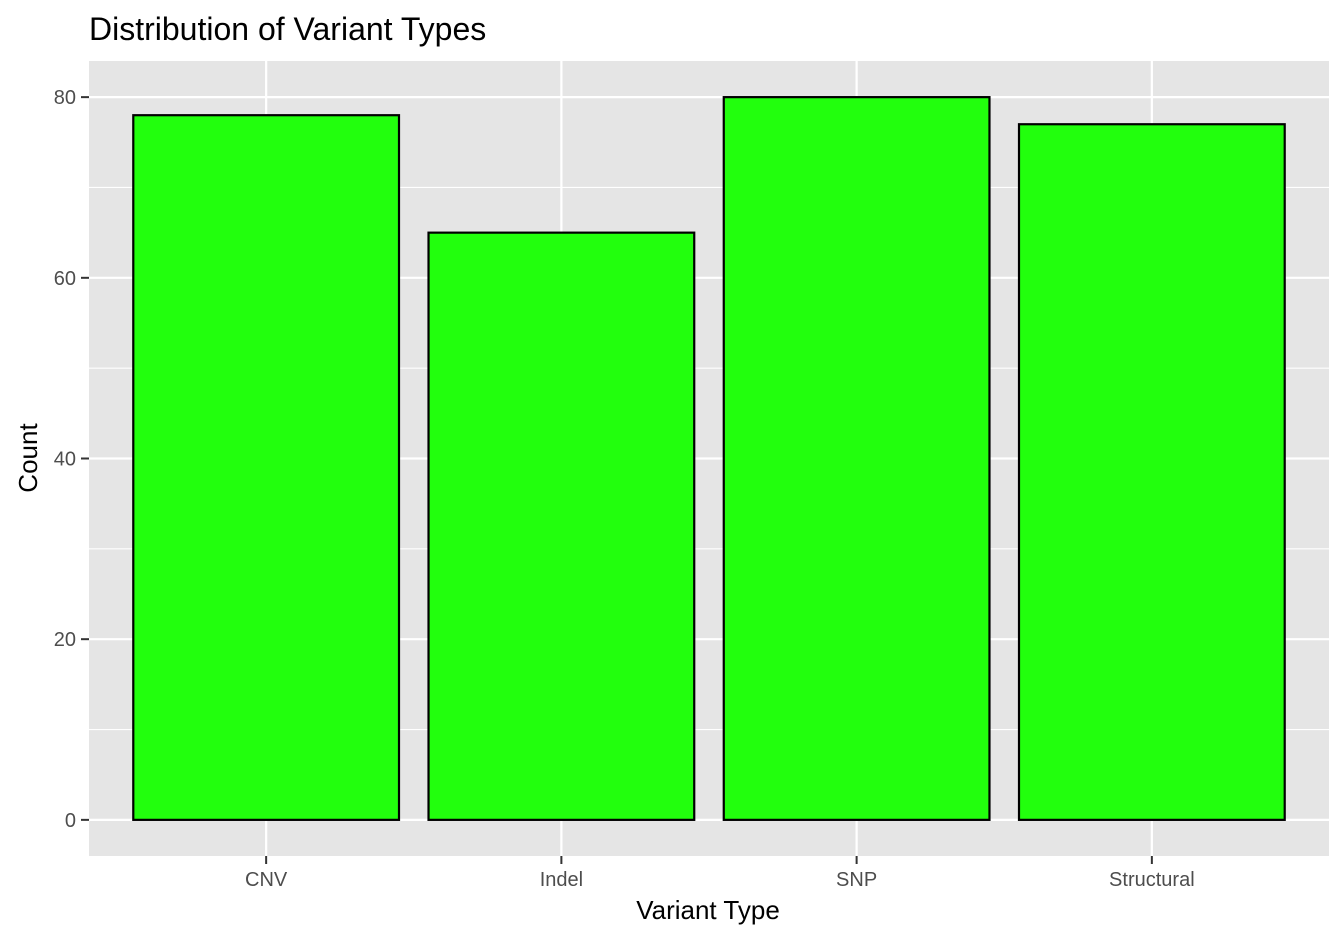 The width and height of the screenshot is (1344, 940). Describe the element at coordinates (65, 279) in the screenshot. I see `y-tick-label: 60` at that location.